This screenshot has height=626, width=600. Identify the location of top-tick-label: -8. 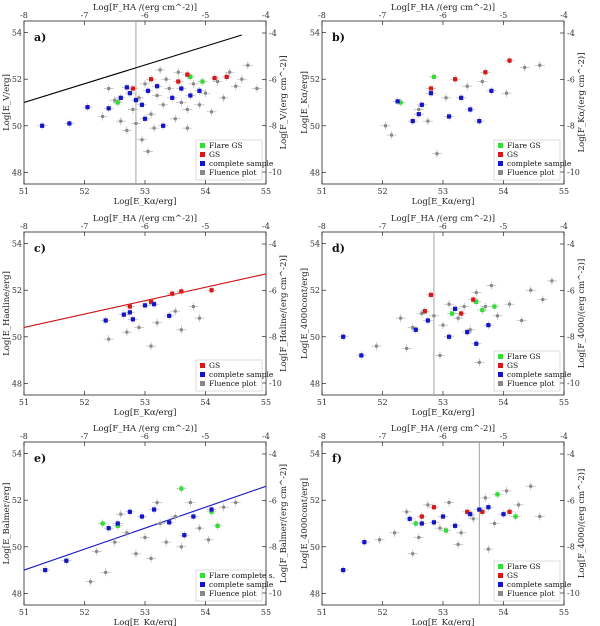
(24, 436).